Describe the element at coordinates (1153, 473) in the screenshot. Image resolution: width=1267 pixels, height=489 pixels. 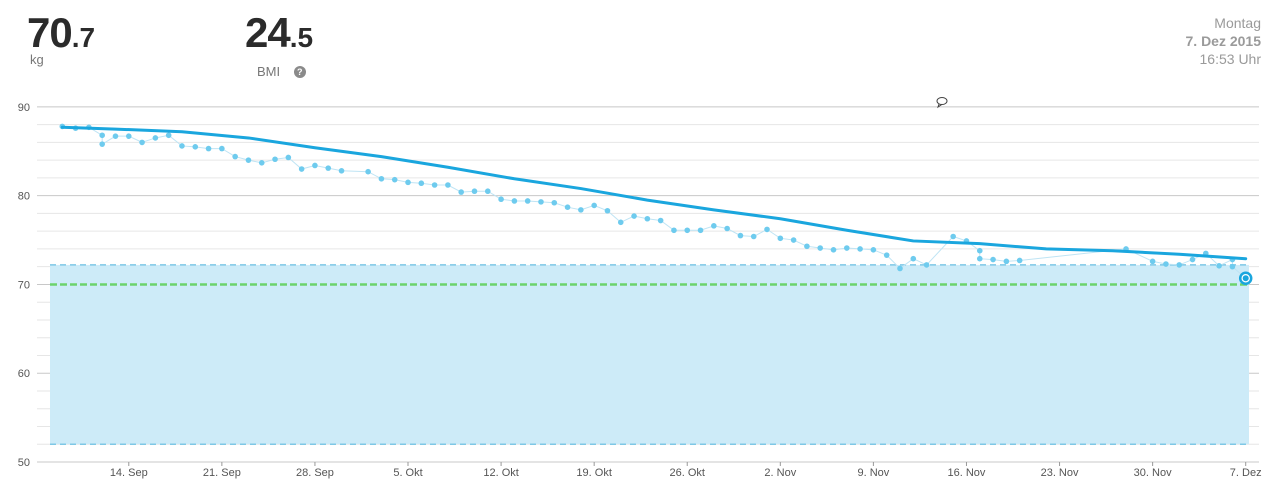
I see `x-tick-label: 30. Nov` at that location.